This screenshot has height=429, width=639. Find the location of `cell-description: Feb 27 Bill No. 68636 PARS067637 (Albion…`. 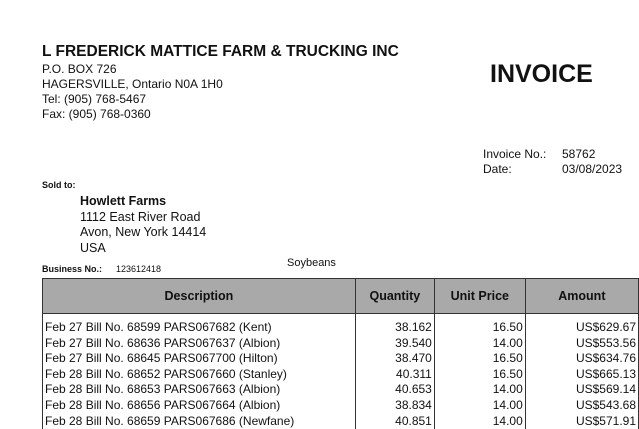

cell-description: Feb 27 Bill No. 68636 PARS067637 (Albion… is located at coordinates (199, 343).